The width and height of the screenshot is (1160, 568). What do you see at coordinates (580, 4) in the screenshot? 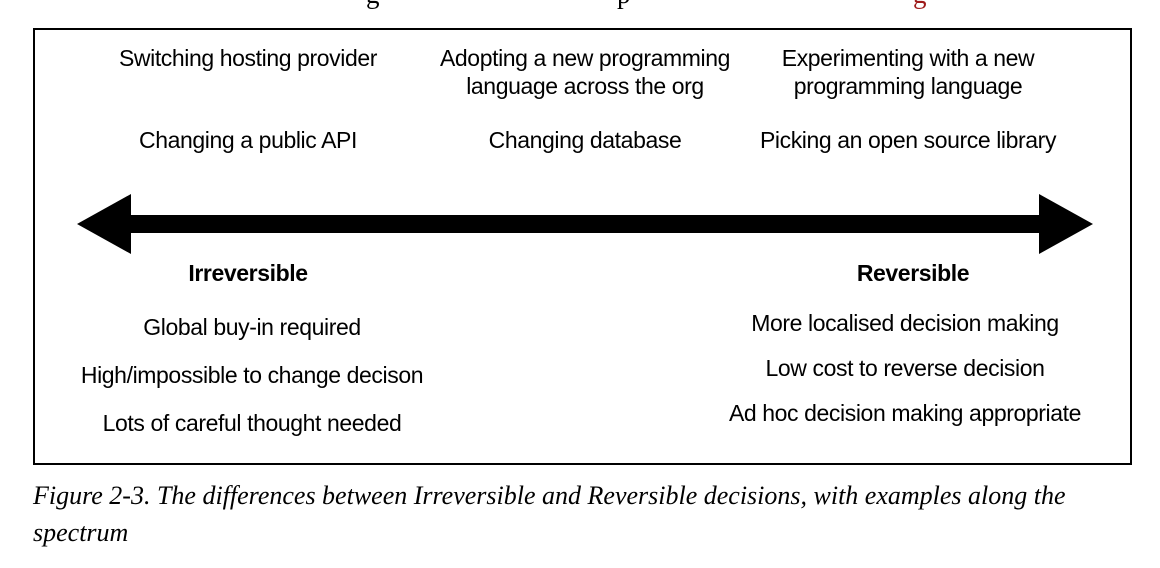
I see `cropped-text-line: g p g` at bounding box center [580, 4].